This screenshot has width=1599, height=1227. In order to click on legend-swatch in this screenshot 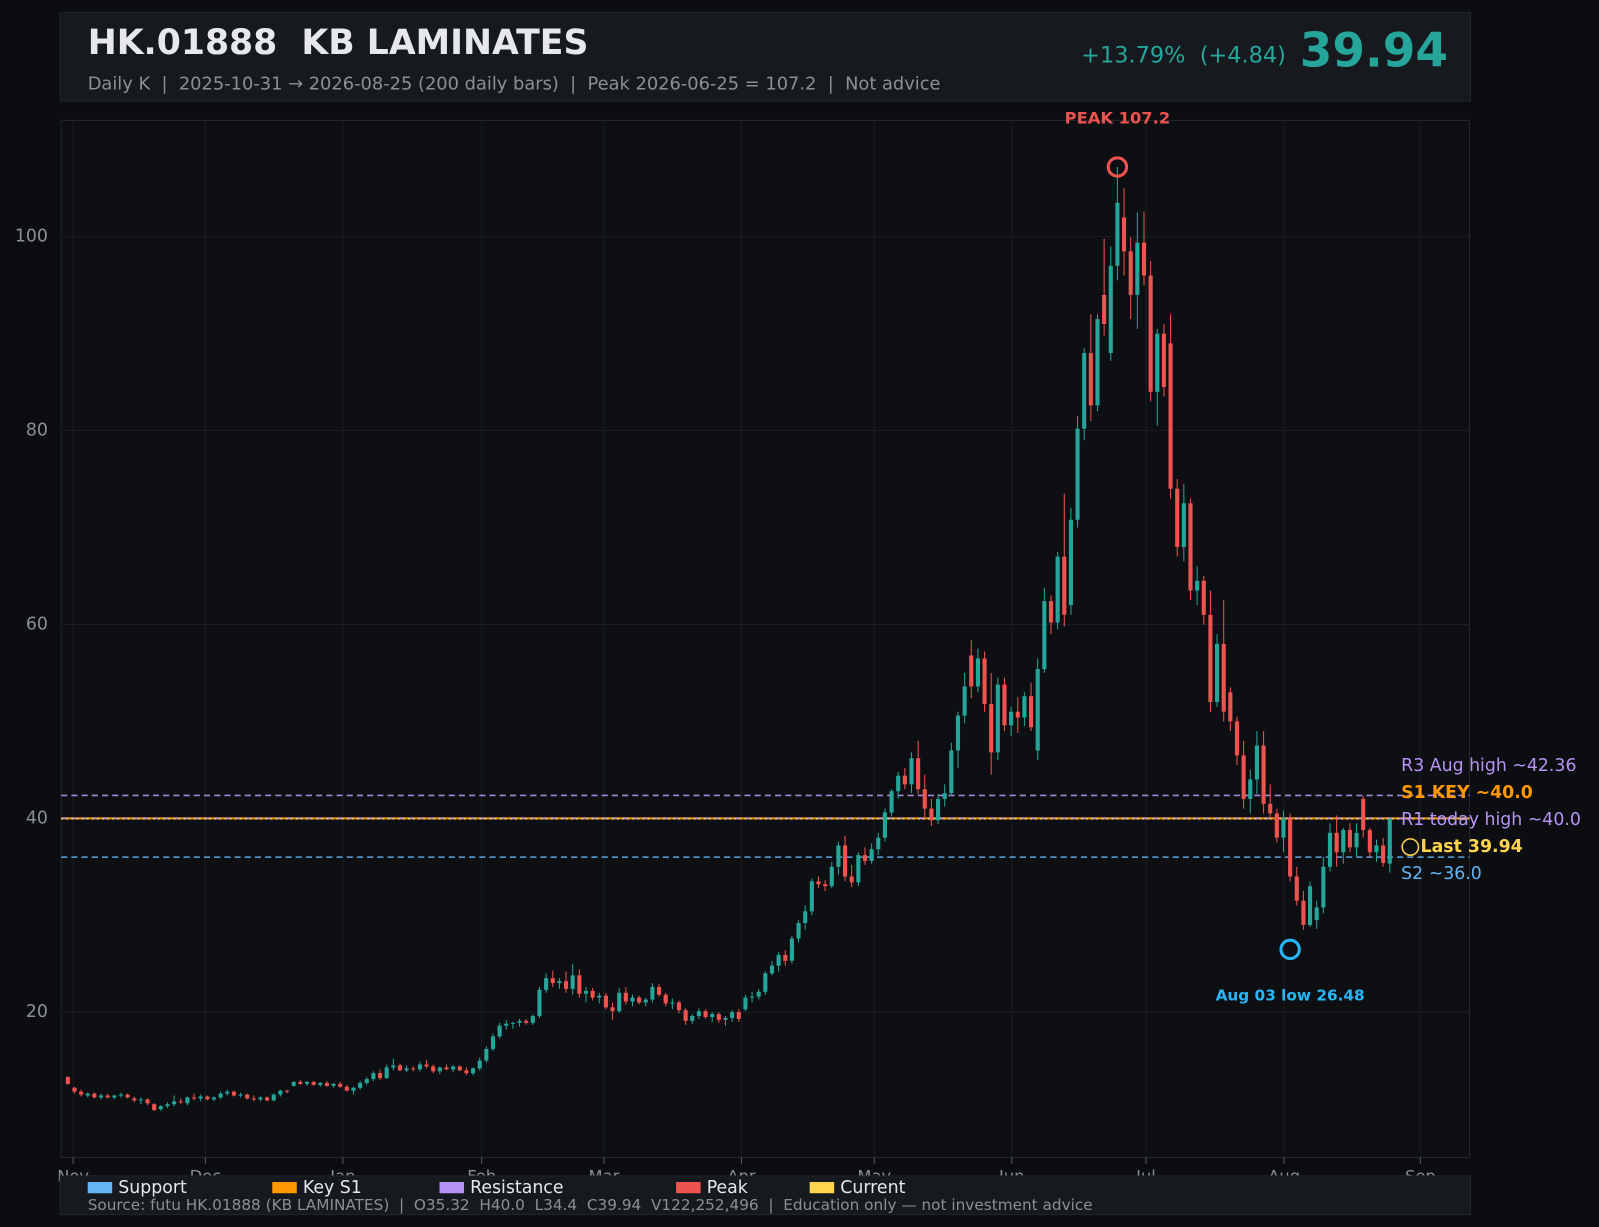, I will do `click(451, 1188)`.